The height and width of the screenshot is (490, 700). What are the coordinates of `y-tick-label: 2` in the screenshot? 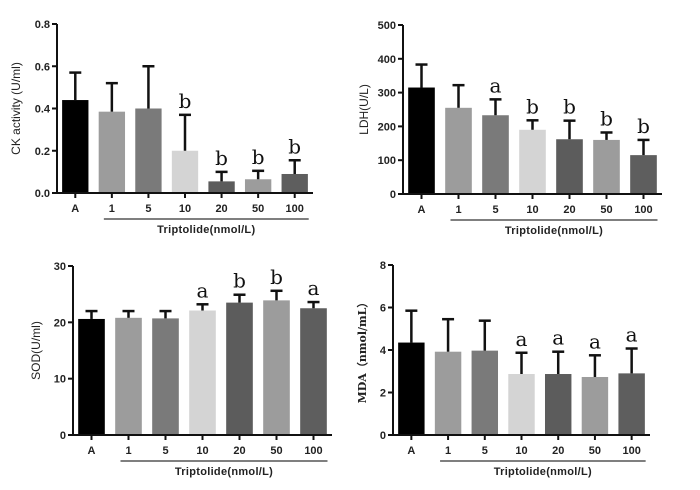 It's located at (383, 394).